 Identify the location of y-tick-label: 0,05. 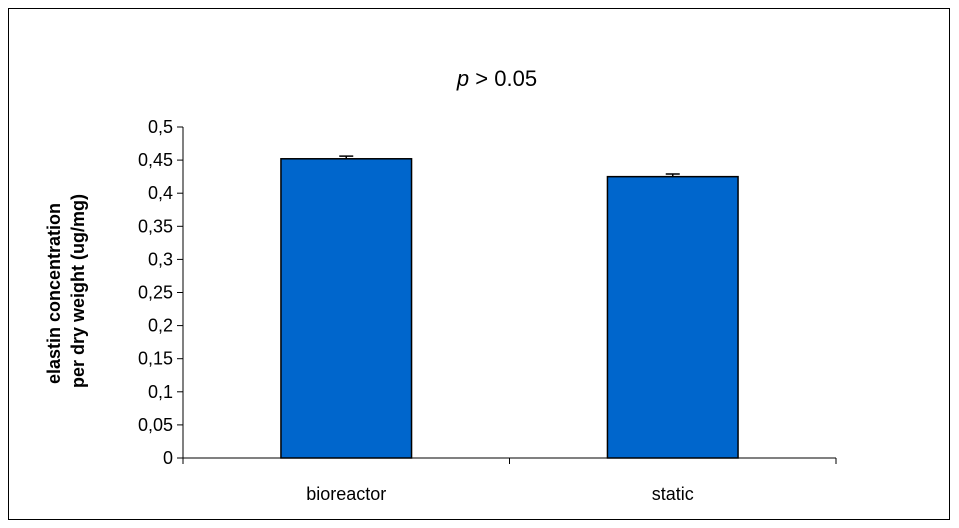
(155, 425).